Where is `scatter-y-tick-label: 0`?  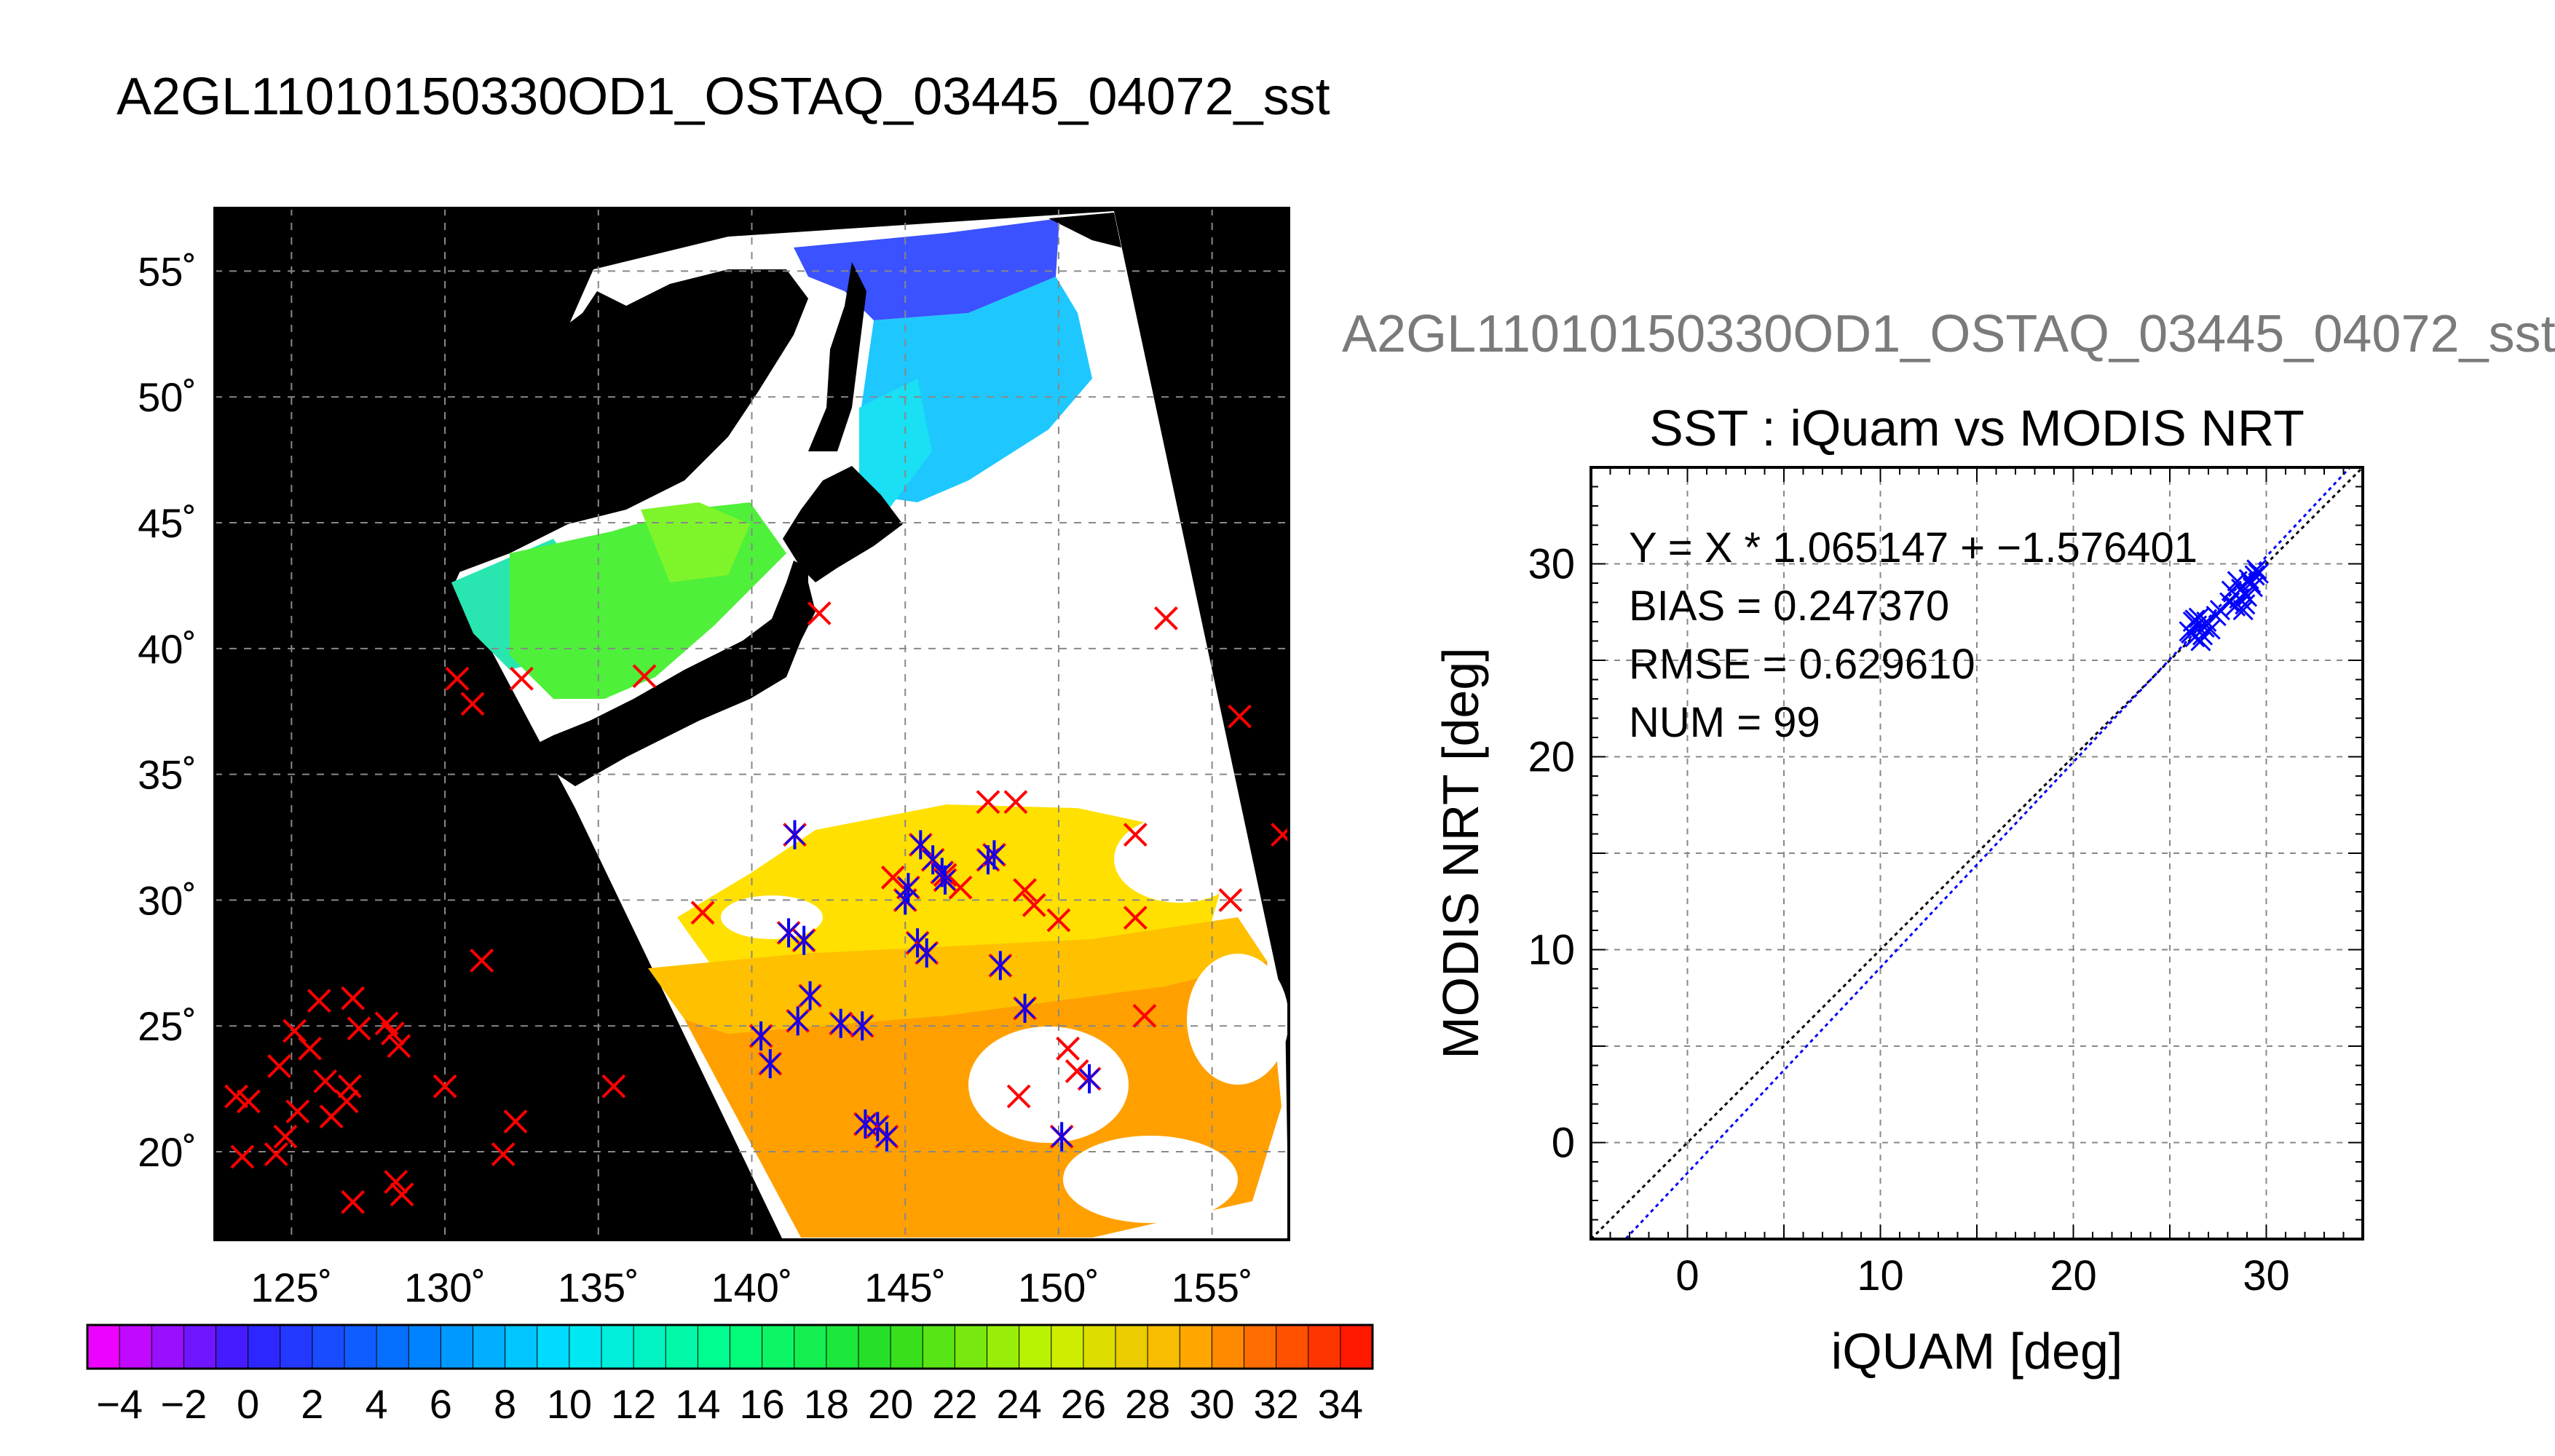
scatter-y-tick-label: 0 is located at coordinates (1563, 1143).